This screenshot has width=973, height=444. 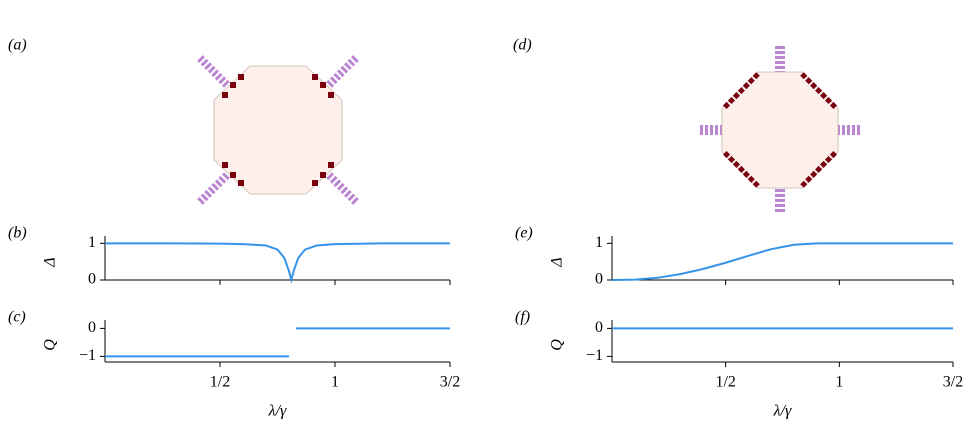 I want to click on lattice-image-d, so click(x=781, y=130).